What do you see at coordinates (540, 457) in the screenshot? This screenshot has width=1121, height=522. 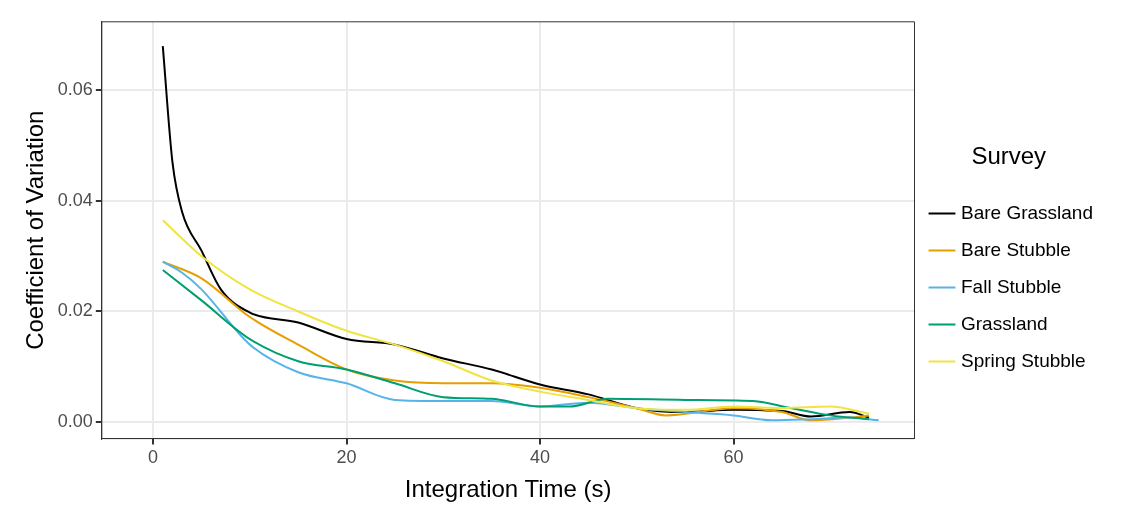 I see `x-tick-label: 40` at bounding box center [540, 457].